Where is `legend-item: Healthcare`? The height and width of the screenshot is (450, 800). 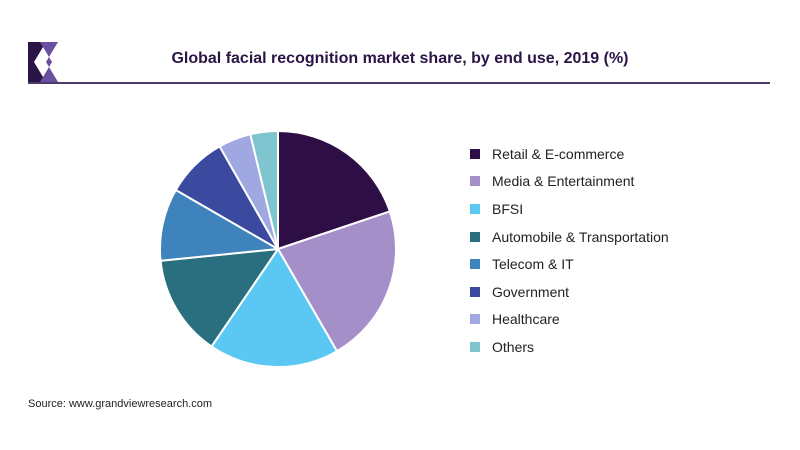 legend-item: Healthcare is located at coordinates (630, 320).